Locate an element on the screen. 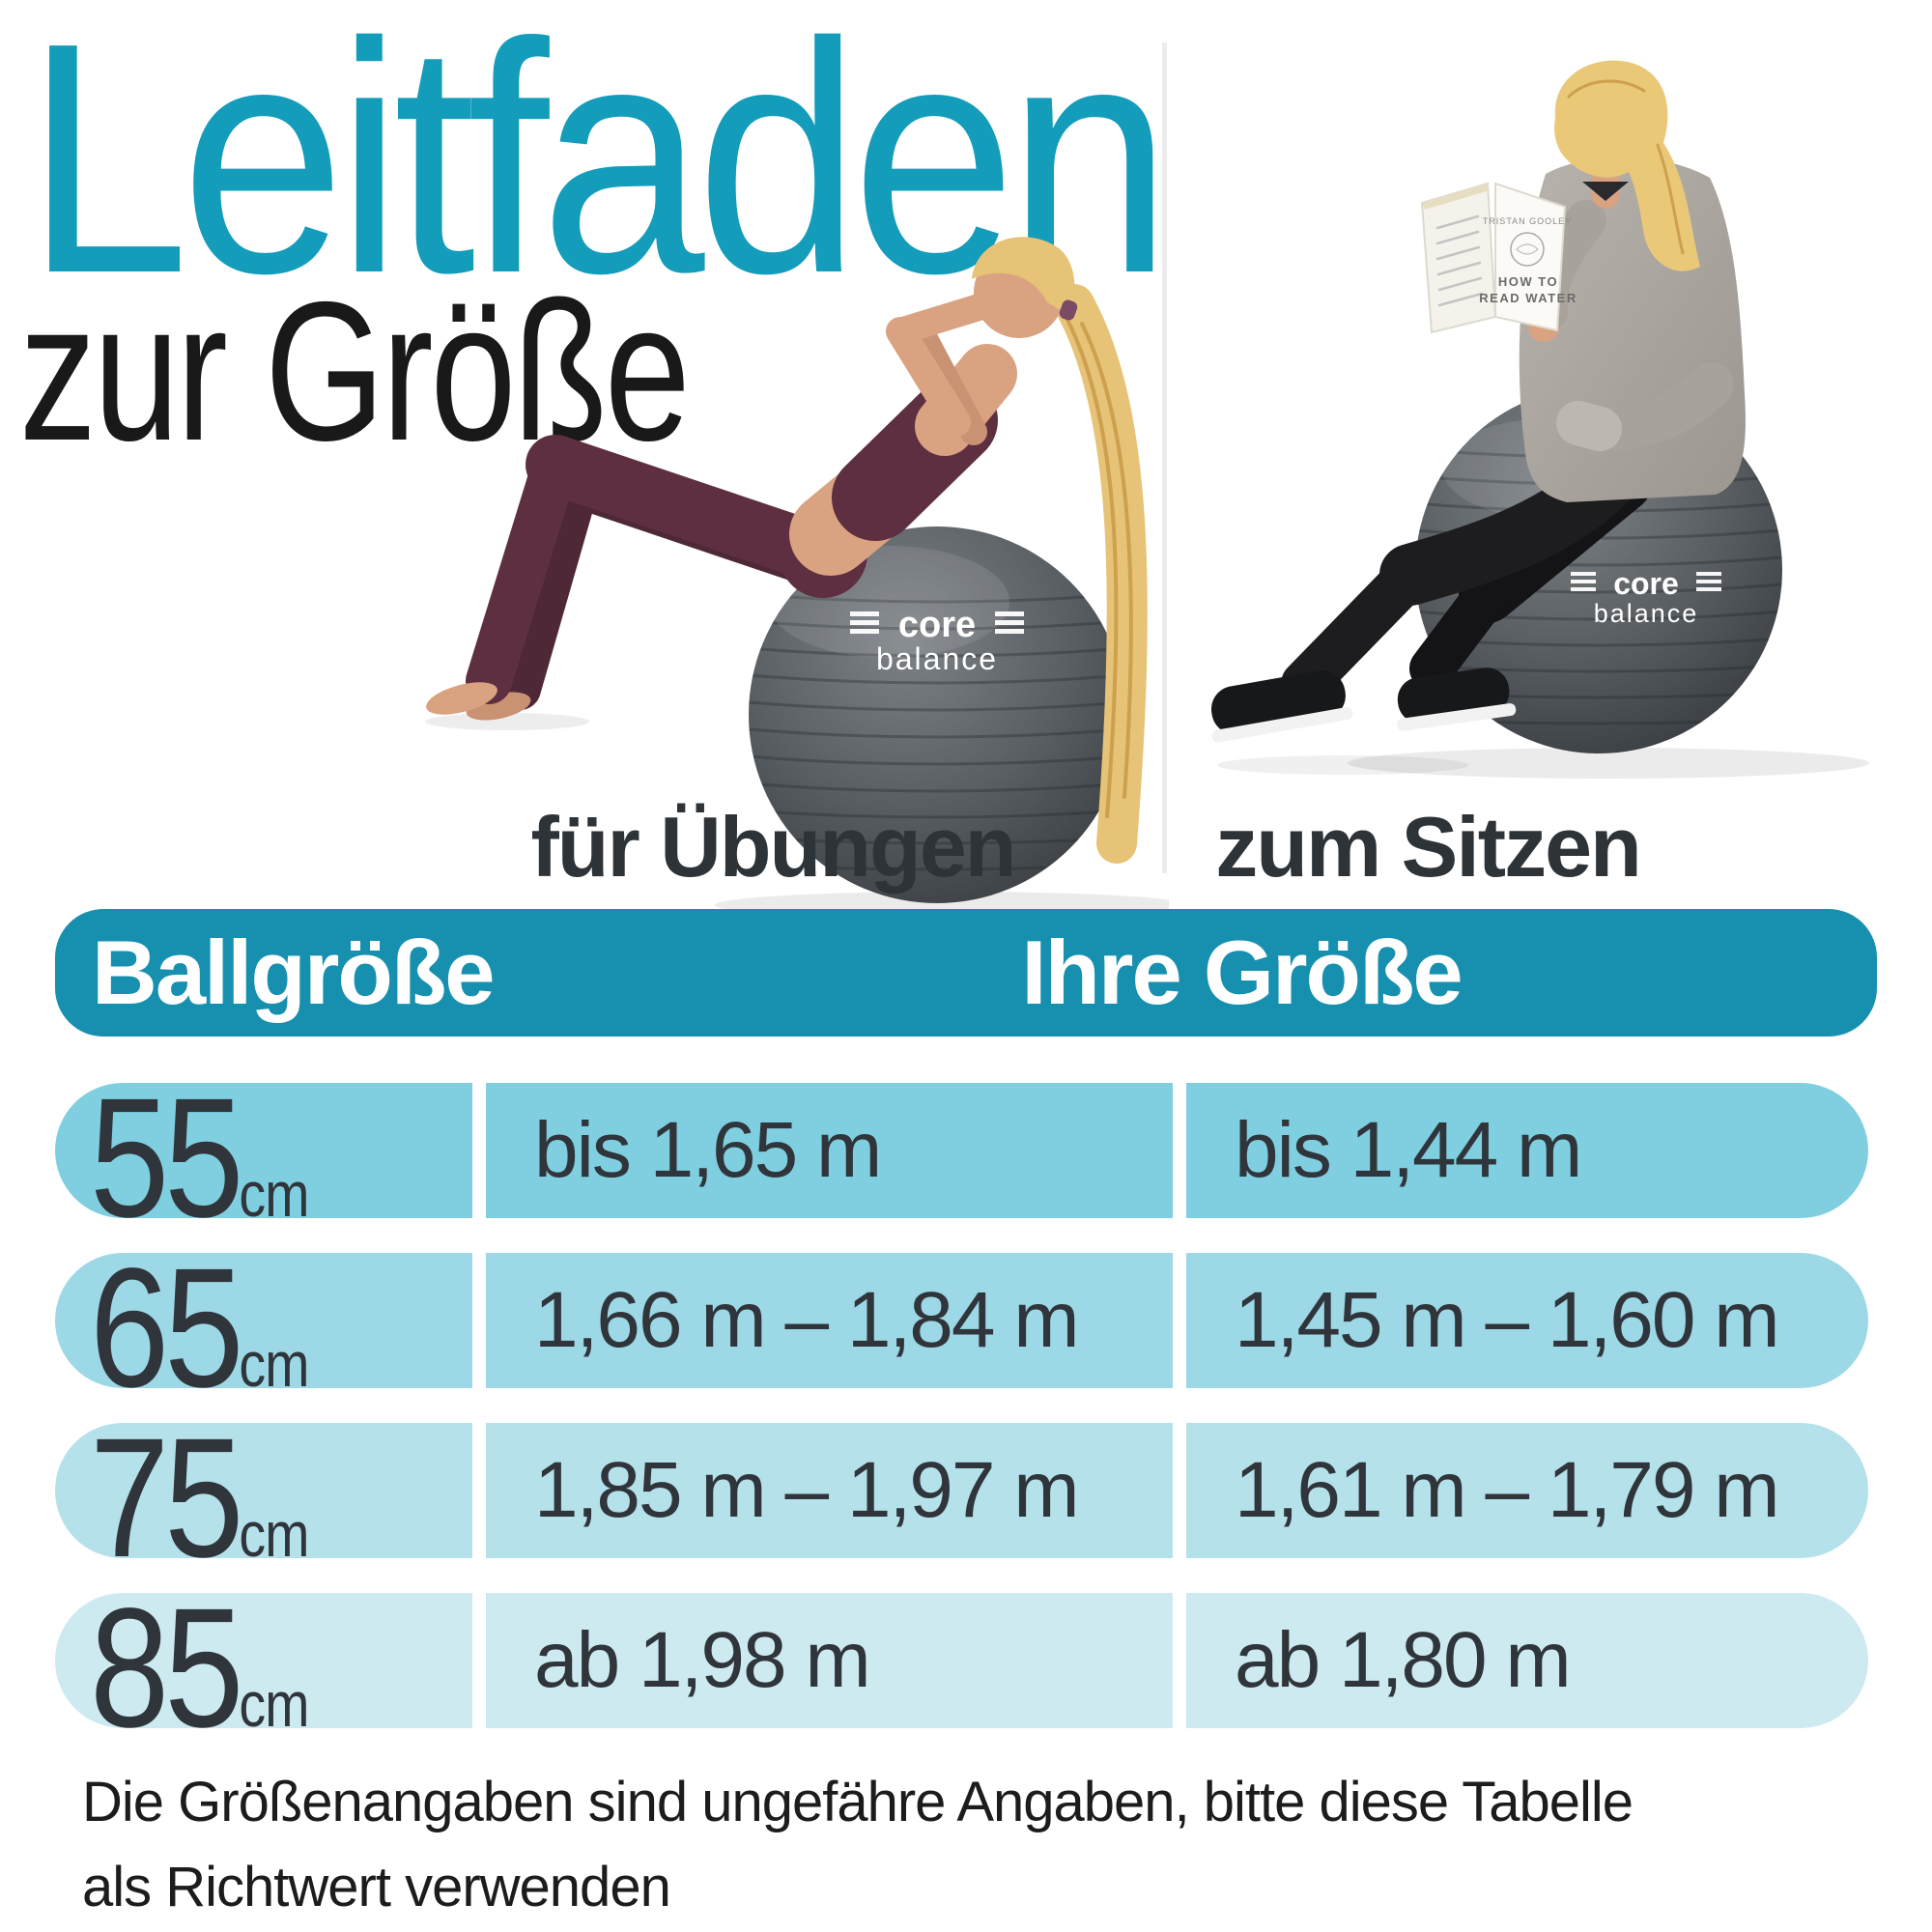 The image size is (1932, 1932). ball-shadow is located at coordinates (1608, 763).